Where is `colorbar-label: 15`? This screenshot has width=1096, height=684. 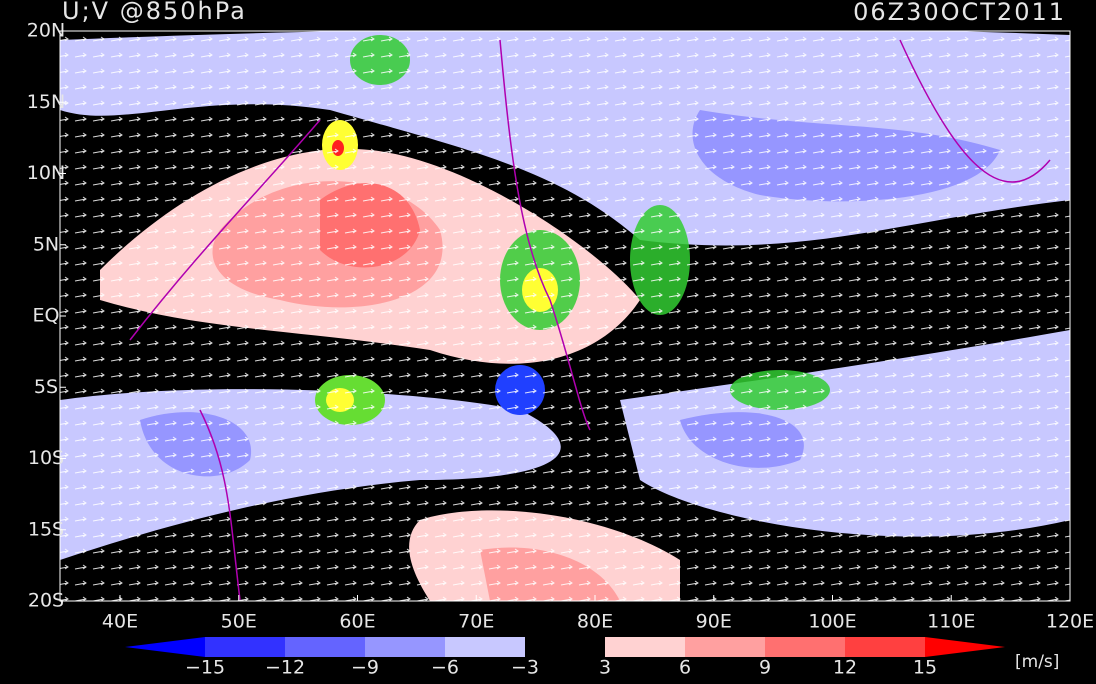 colorbar-label: 15 is located at coordinates (925, 668).